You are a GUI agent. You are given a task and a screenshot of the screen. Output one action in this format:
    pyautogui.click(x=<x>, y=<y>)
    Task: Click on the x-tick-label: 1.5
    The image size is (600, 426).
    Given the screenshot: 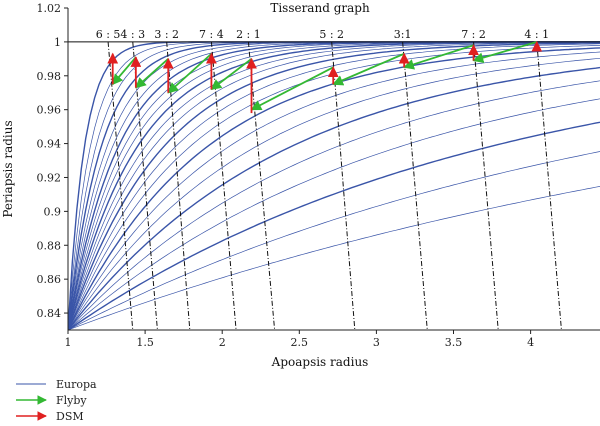 What is the action you would take?
    pyautogui.click(x=145, y=342)
    